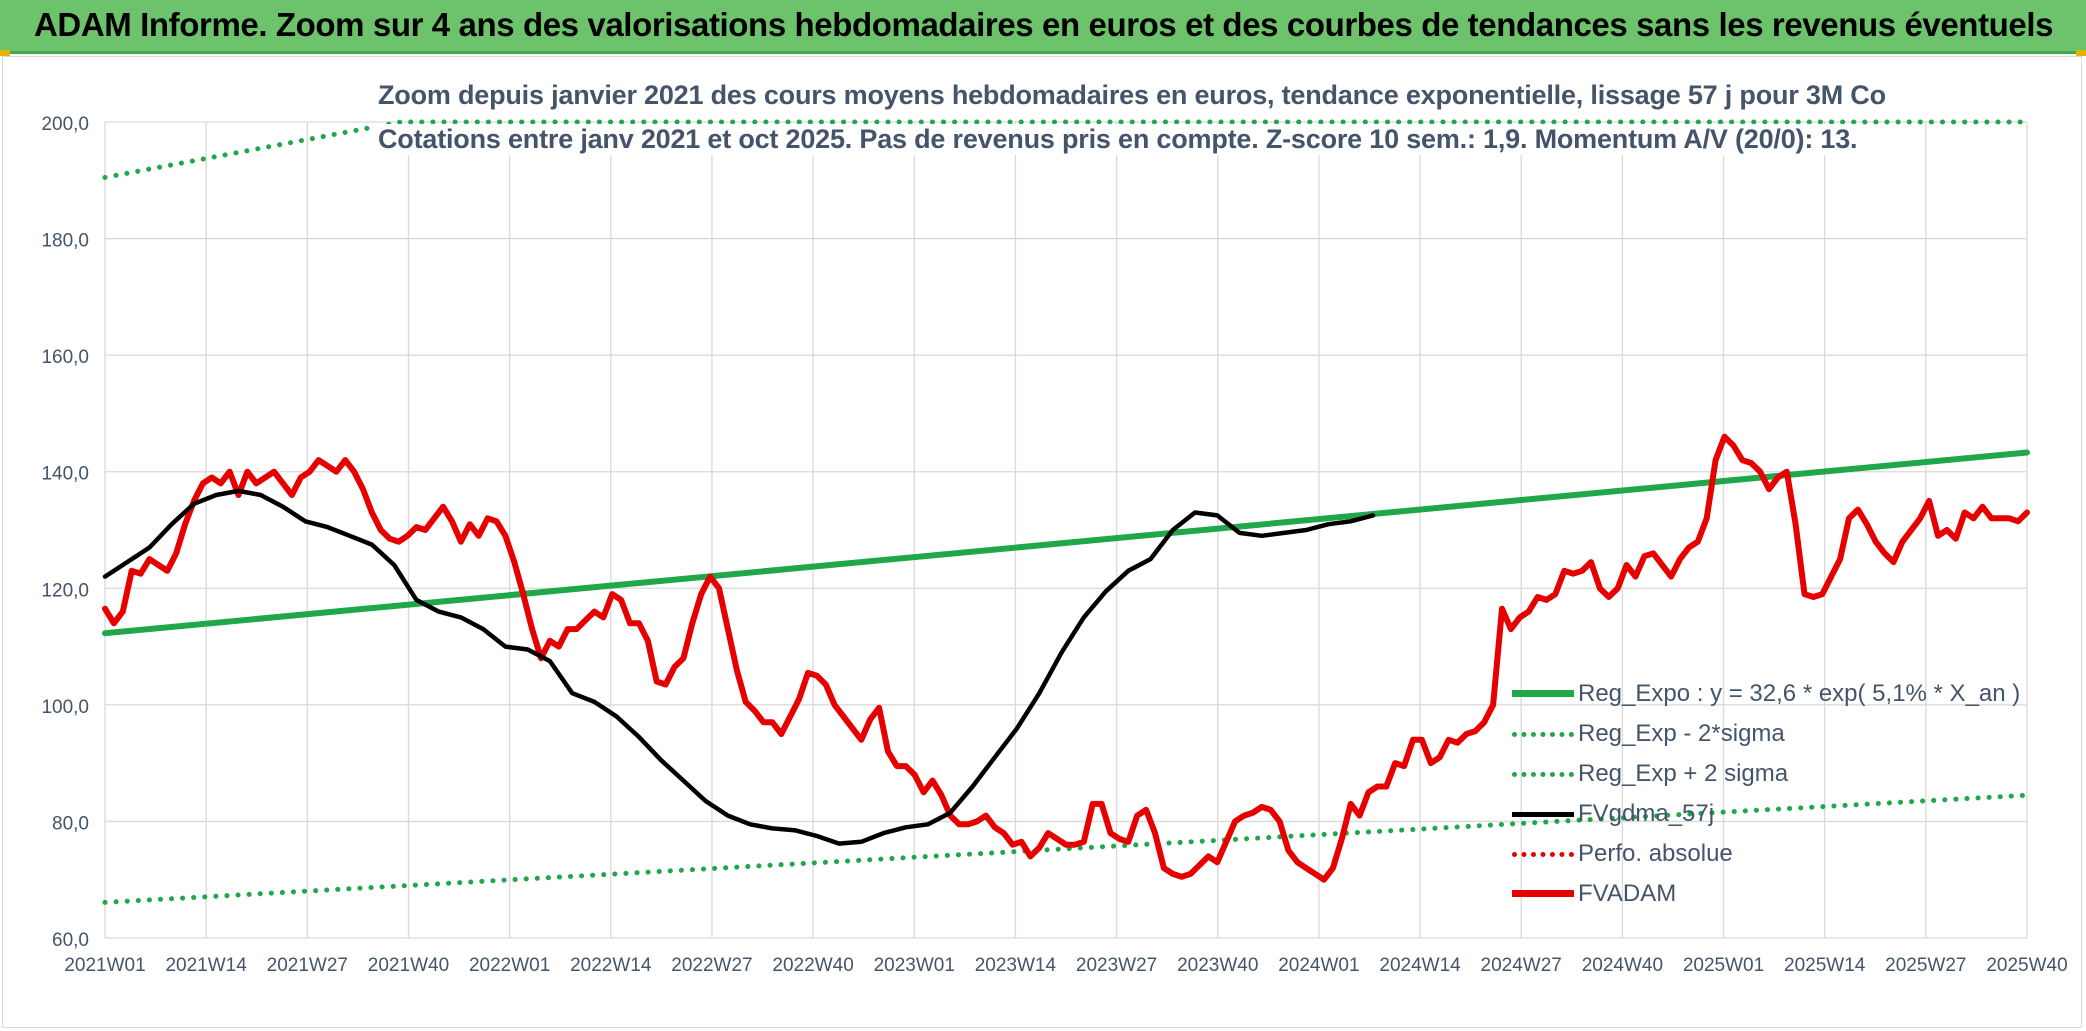  I want to click on legend-label: Reg_Exp - 2*sigma, so click(1681, 733).